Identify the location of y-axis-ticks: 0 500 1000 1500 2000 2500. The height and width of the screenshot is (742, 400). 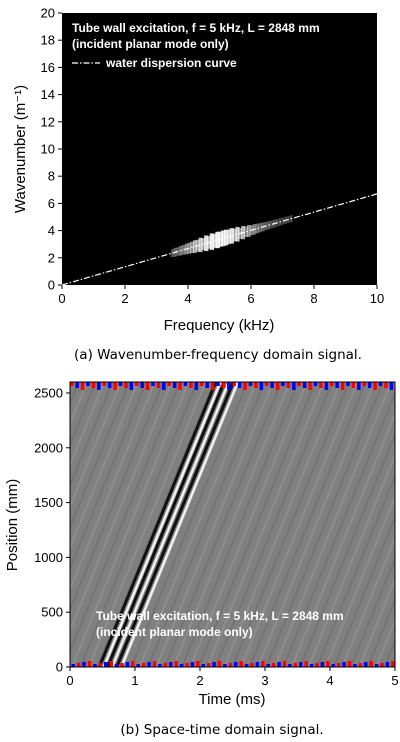
(52, 530).